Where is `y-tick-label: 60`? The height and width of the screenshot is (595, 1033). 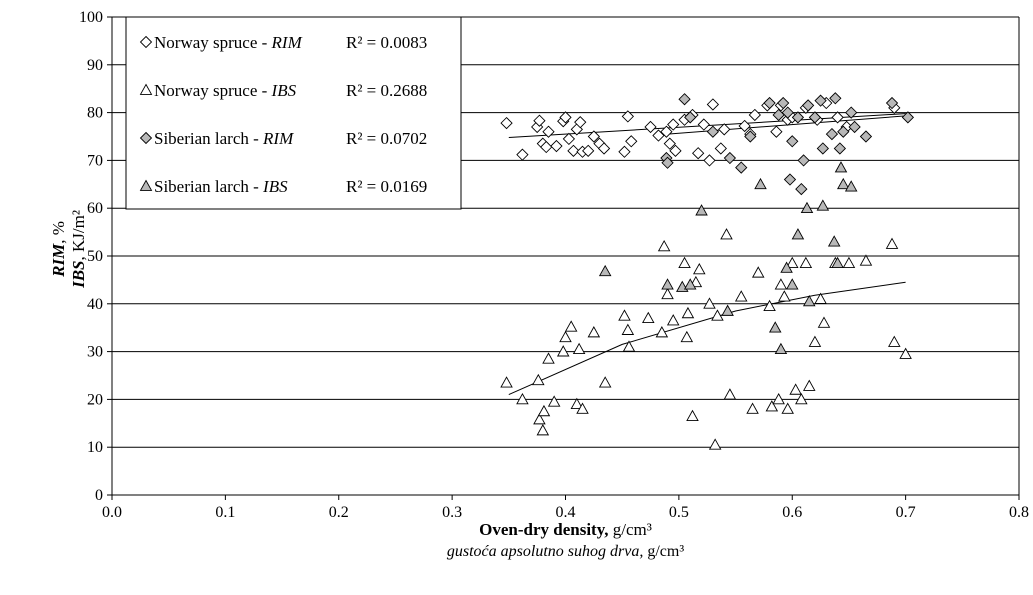 y-tick-label: 60 is located at coordinates (95, 208).